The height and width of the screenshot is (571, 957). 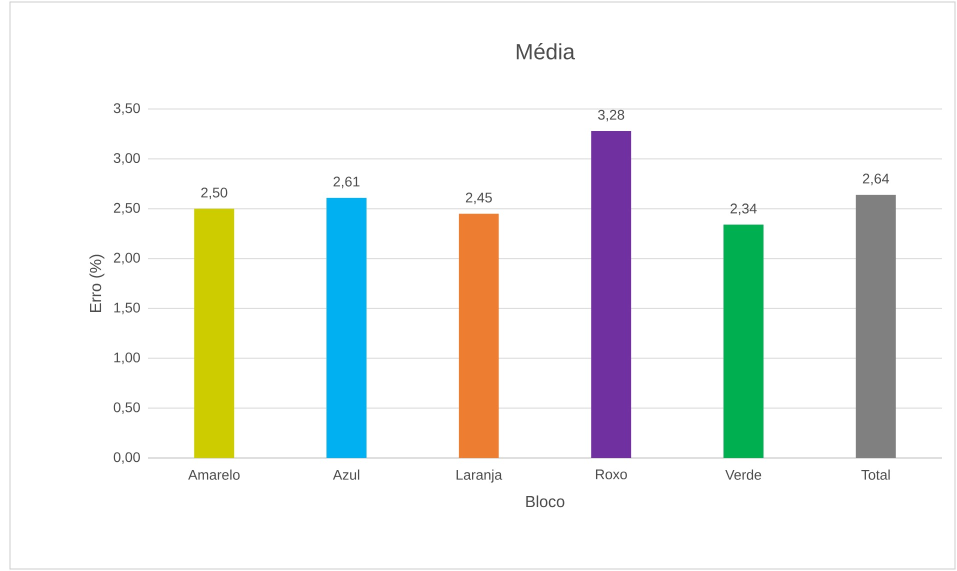 What do you see at coordinates (611, 116) in the screenshot?
I see `data-label: 3,28` at bounding box center [611, 116].